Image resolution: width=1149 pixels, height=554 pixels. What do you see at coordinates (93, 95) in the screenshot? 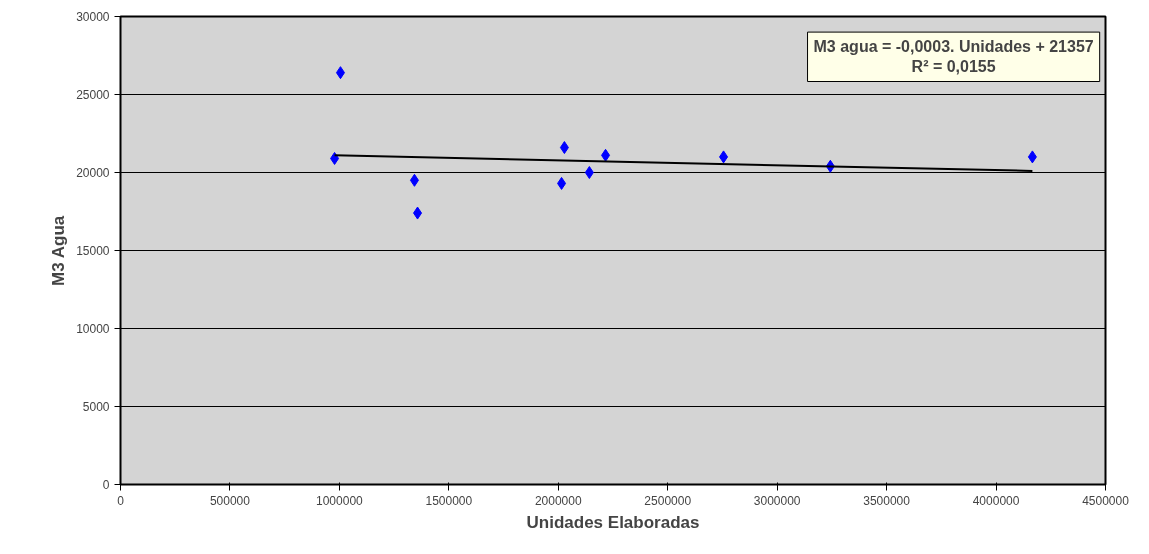
I see `y-tick-label: 25000` at bounding box center [93, 95].